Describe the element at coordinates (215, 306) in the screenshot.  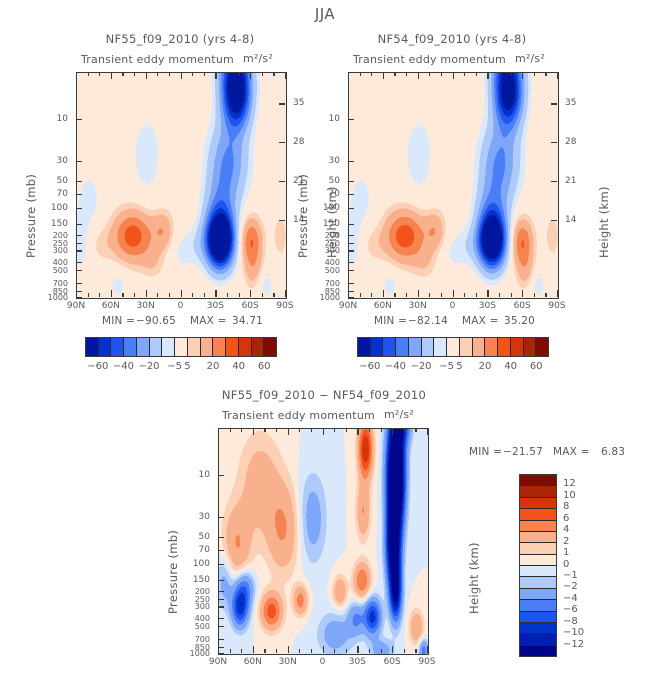
I see `panel-left-xticklabel: 30S` at that location.